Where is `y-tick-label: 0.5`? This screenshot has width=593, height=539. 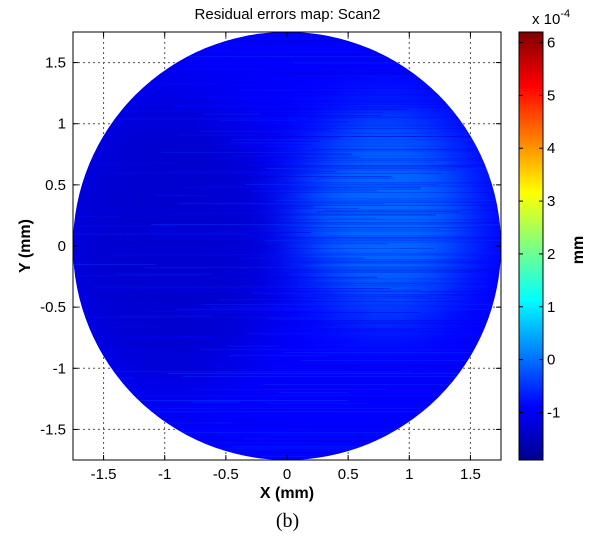 y-tick-label: 0.5 is located at coordinates (55, 185).